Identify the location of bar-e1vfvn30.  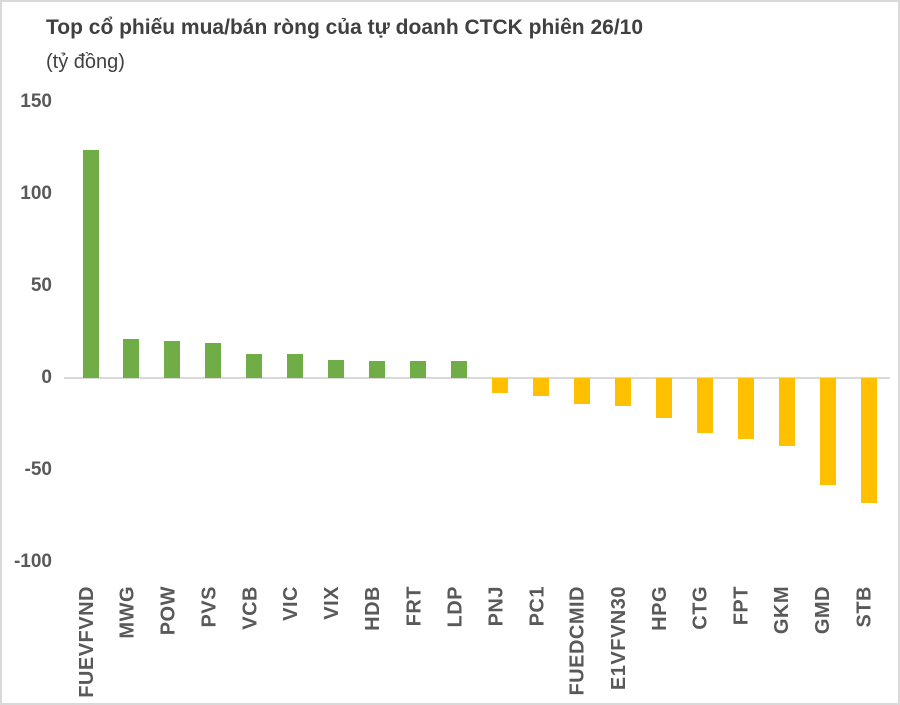
(622, 392).